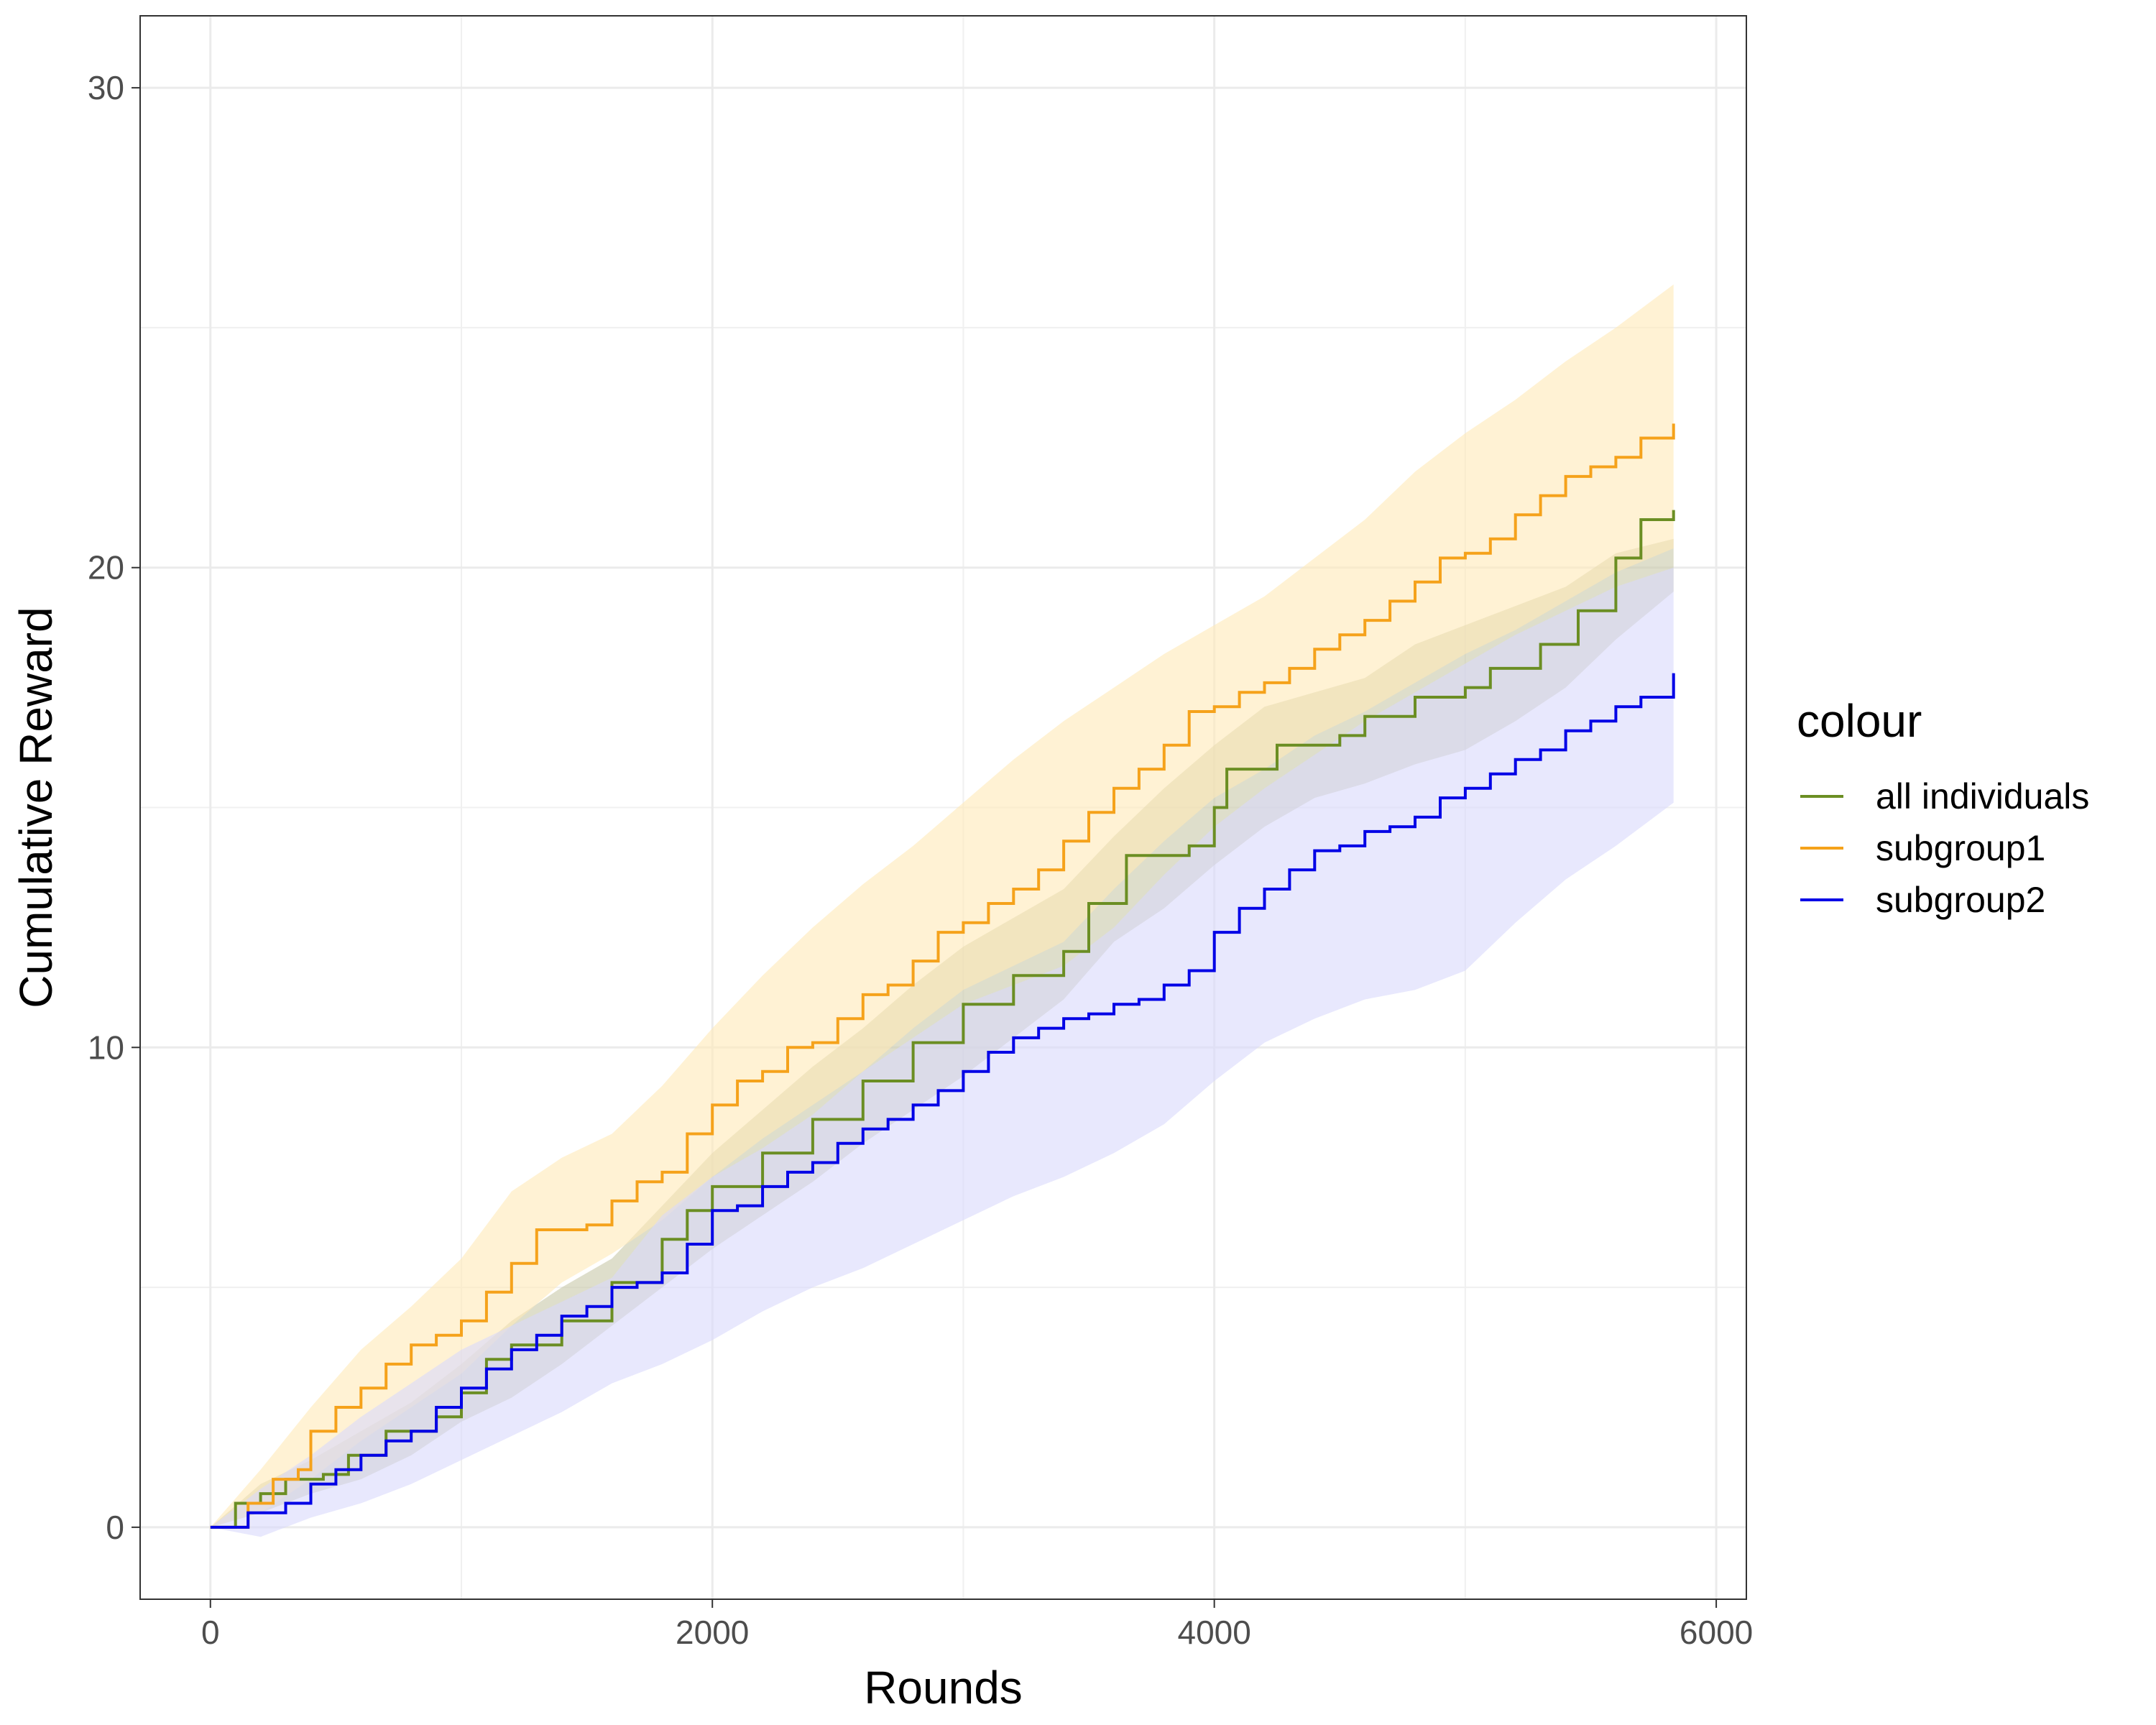  I want to click on y-tick-label: 0, so click(115, 1527).